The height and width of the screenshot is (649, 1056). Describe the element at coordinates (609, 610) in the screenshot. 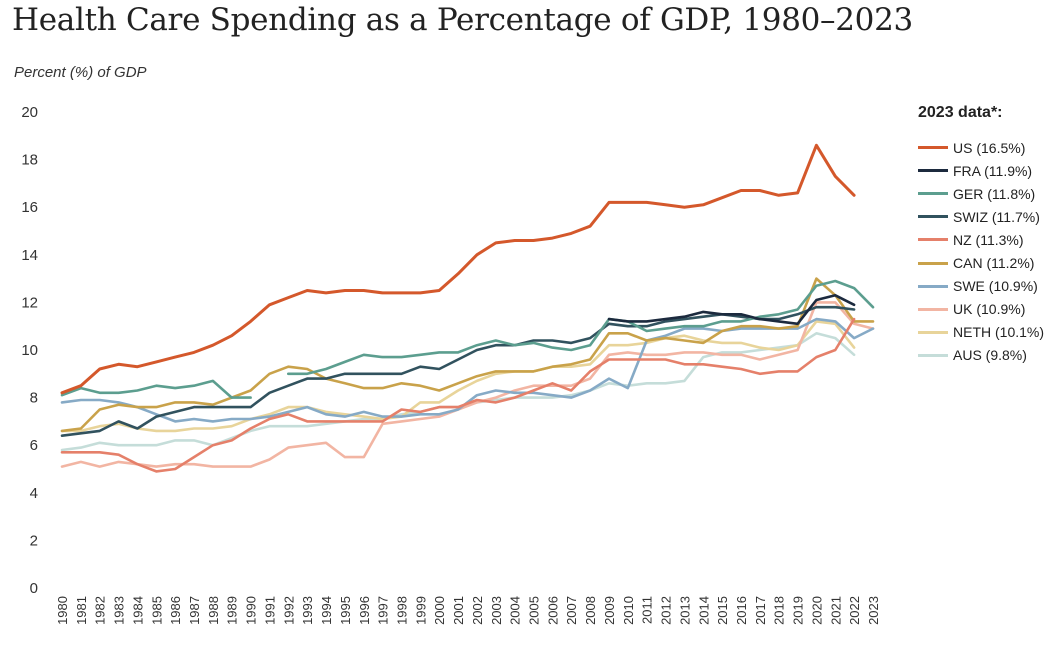

I see `x-tick-label: 2009` at that location.